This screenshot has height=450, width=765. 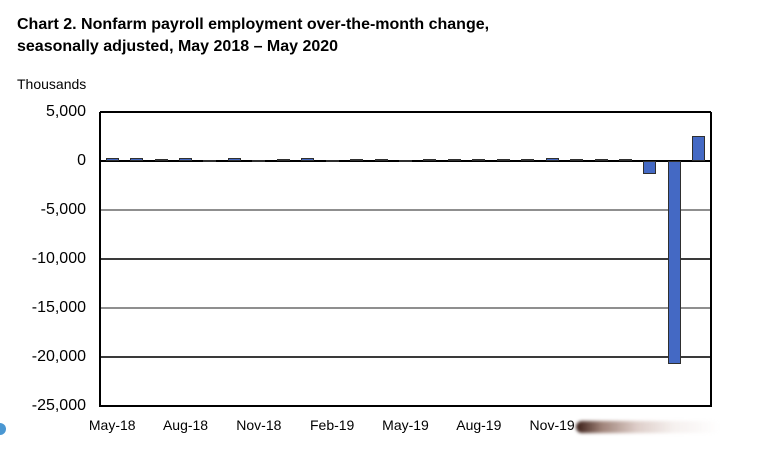 What do you see at coordinates (58, 356) in the screenshot?
I see `y-tick-label: -20,000` at bounding box center [58, 356].